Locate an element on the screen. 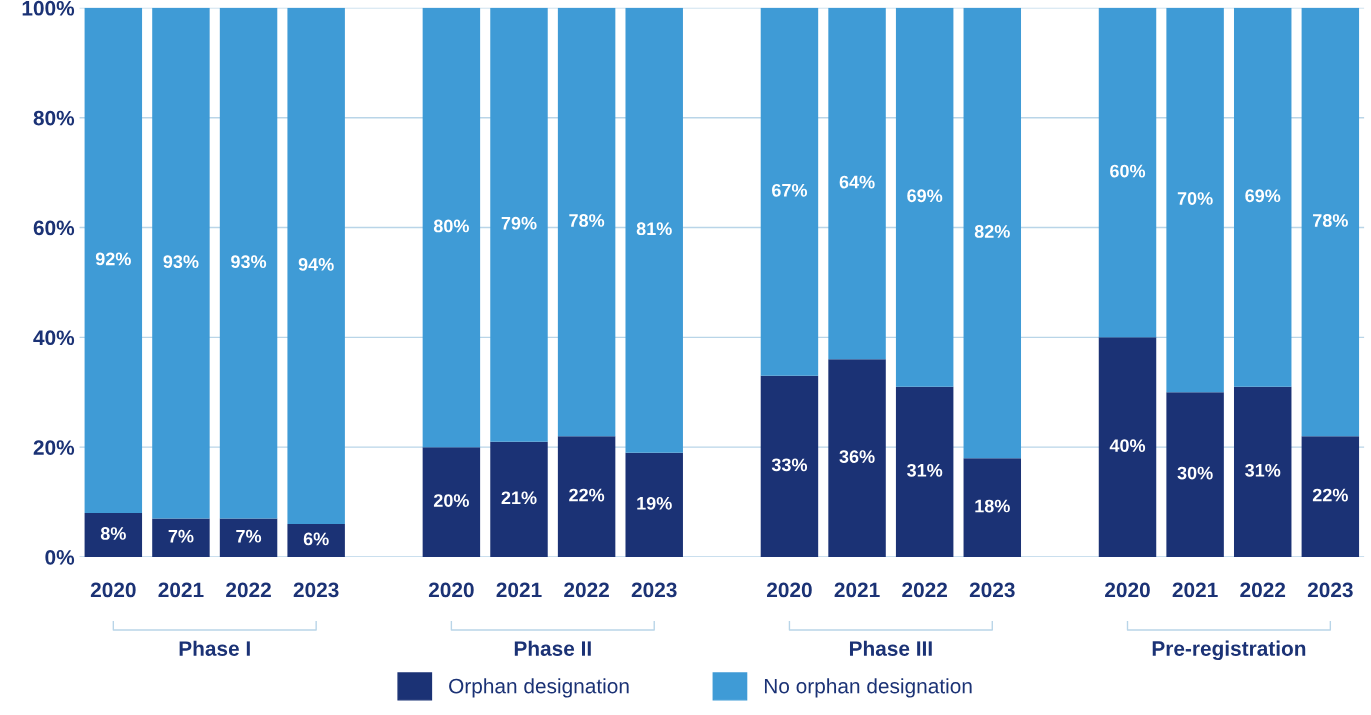 This screenshot has height=715, width=1371. data-label: 60% is located at coordinates (1128, 171).